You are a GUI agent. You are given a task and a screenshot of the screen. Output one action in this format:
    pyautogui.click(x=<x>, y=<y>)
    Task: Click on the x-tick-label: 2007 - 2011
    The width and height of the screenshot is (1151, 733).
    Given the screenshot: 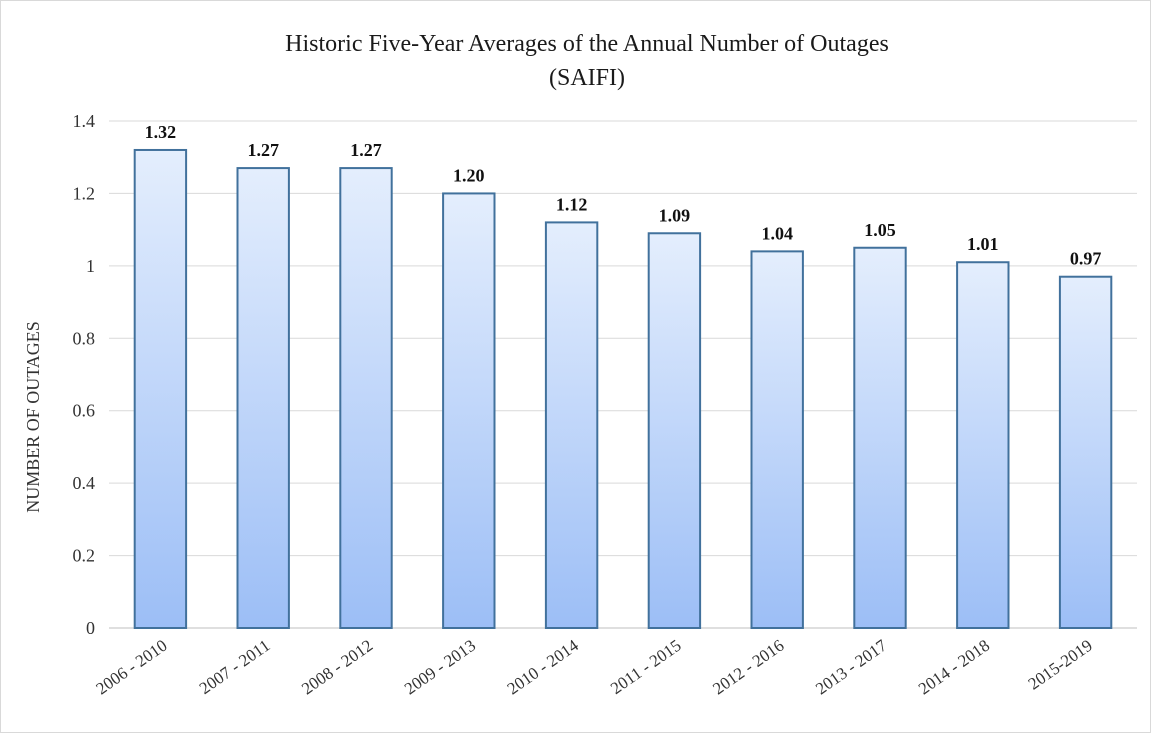 What is the action you would take?
    pyautogui.click(x=235, y=667)
    